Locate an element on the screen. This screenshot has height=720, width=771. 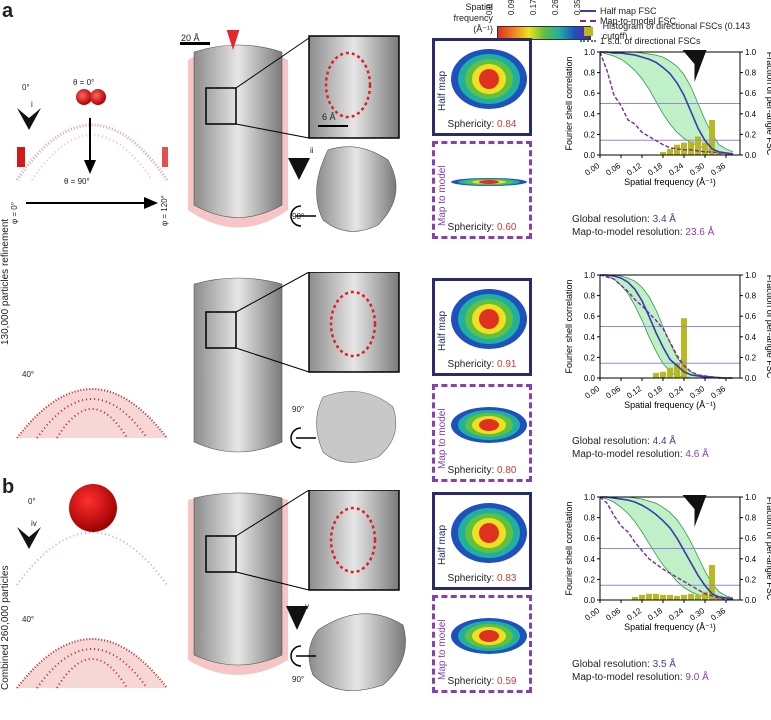
phi-0-label: φ = 0° is located at coordinates (14, 213).